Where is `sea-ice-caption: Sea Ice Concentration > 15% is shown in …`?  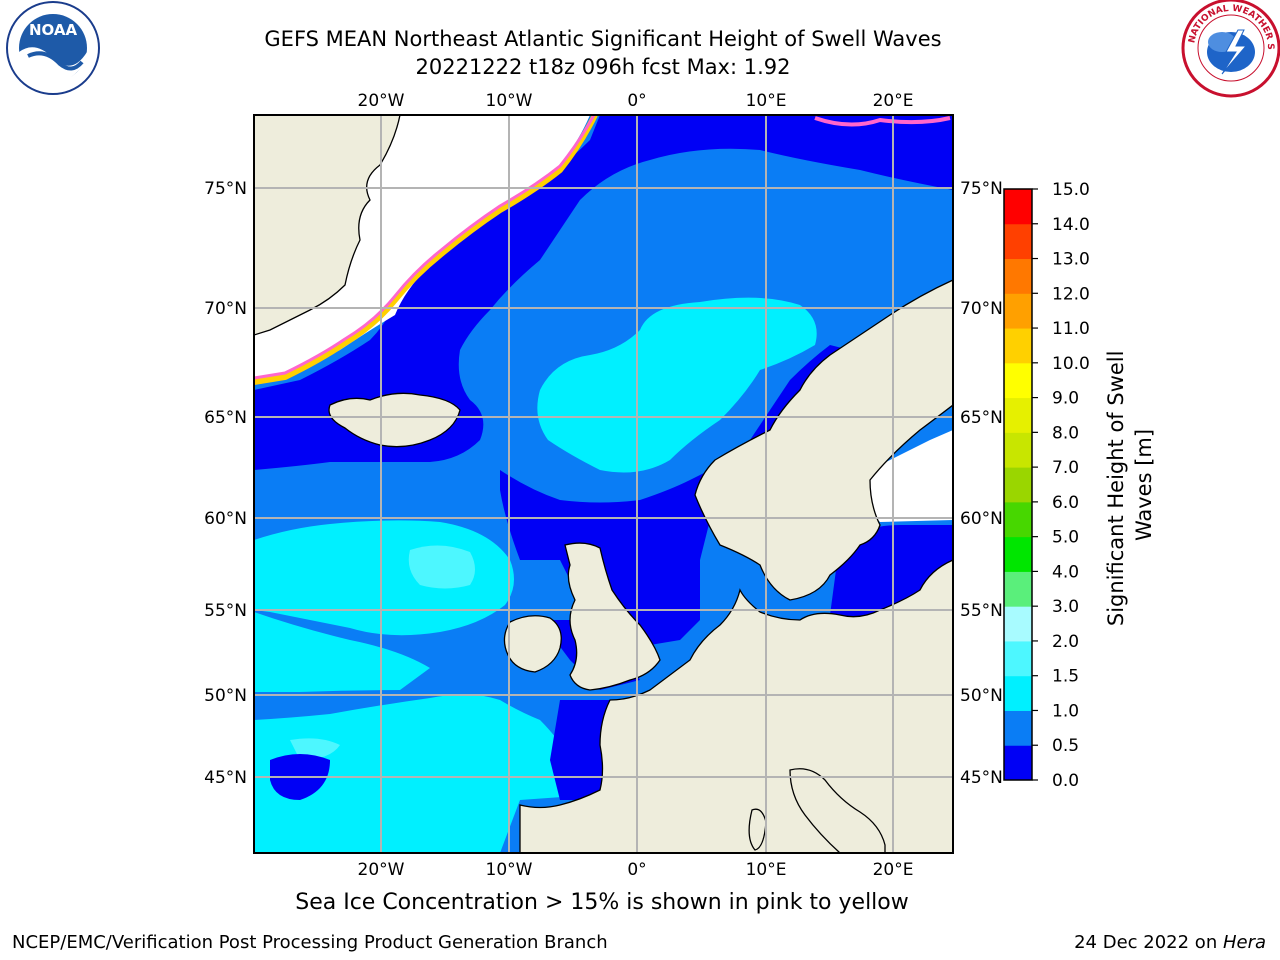
sea-ice-caption: Sea Ice Concentration > 15% is shown in … is located at coordinates (602, 902).